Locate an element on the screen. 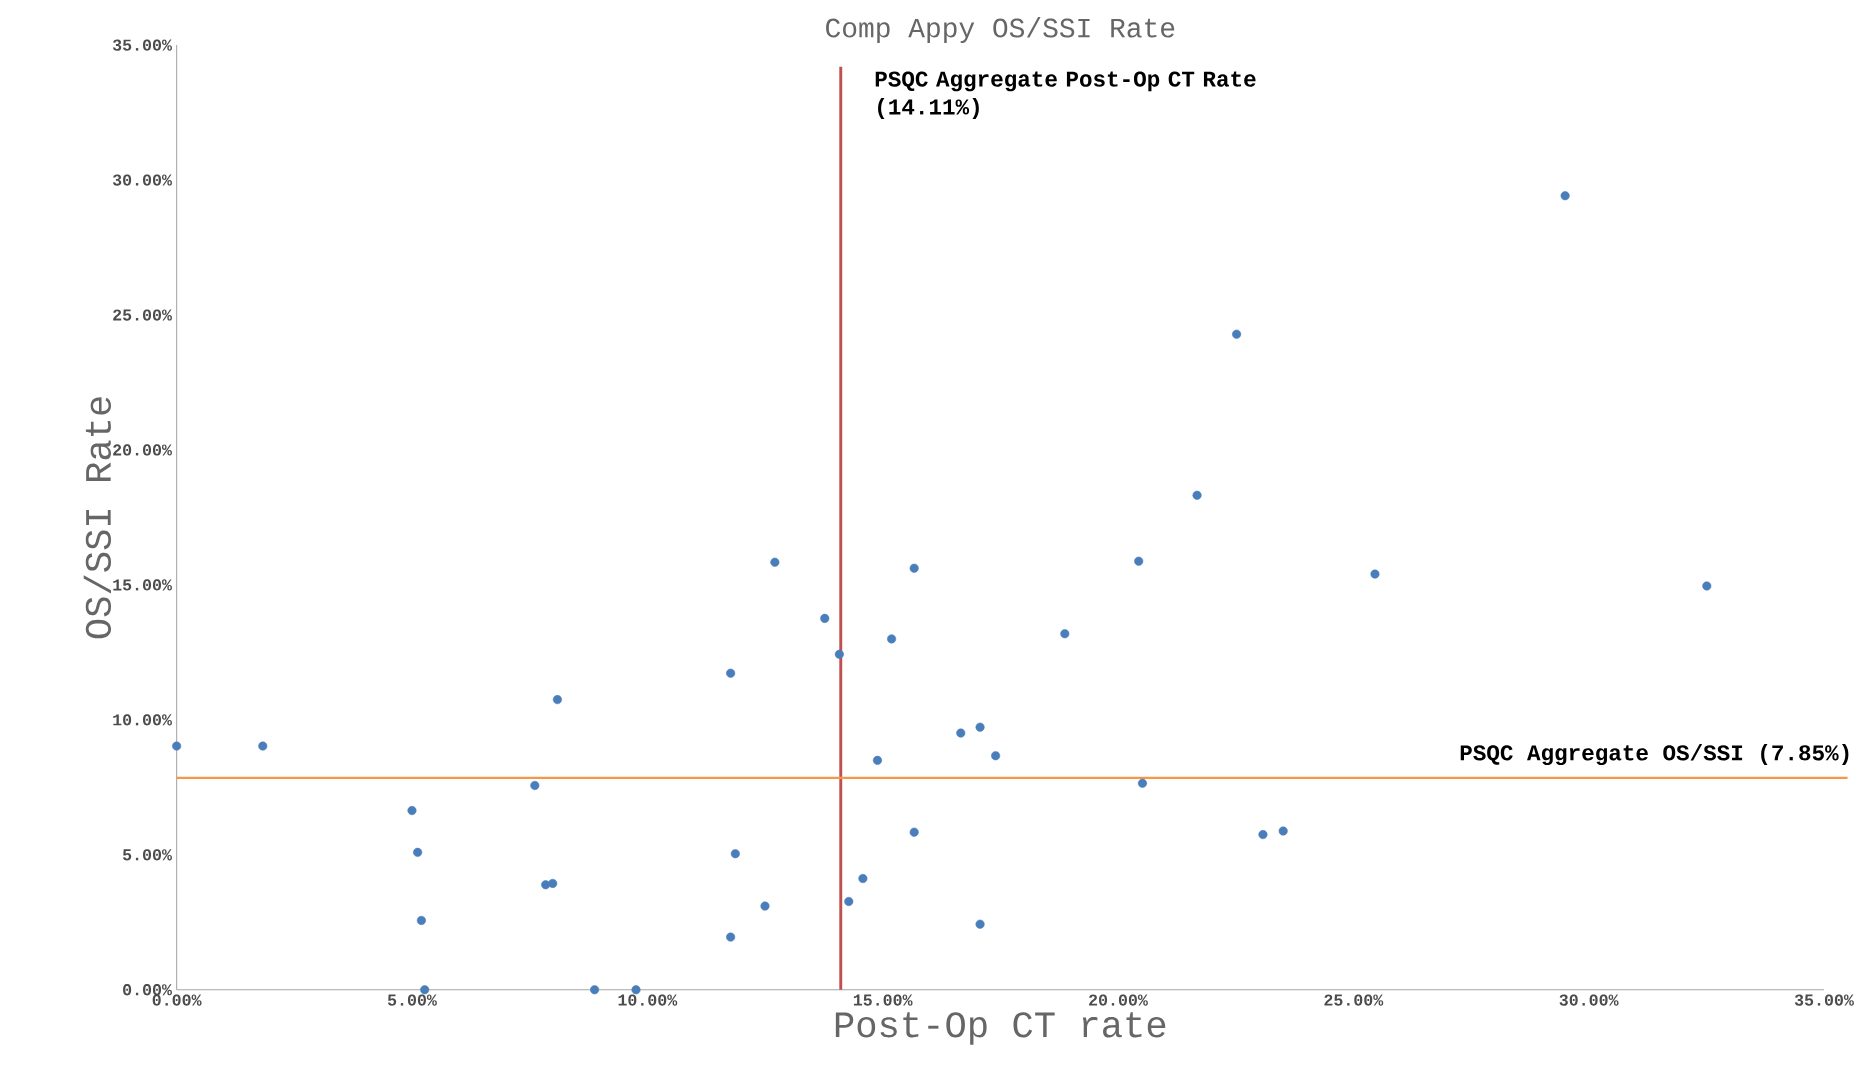  x-tick-label: 35.00% is located at coordinates (1824, 1000).